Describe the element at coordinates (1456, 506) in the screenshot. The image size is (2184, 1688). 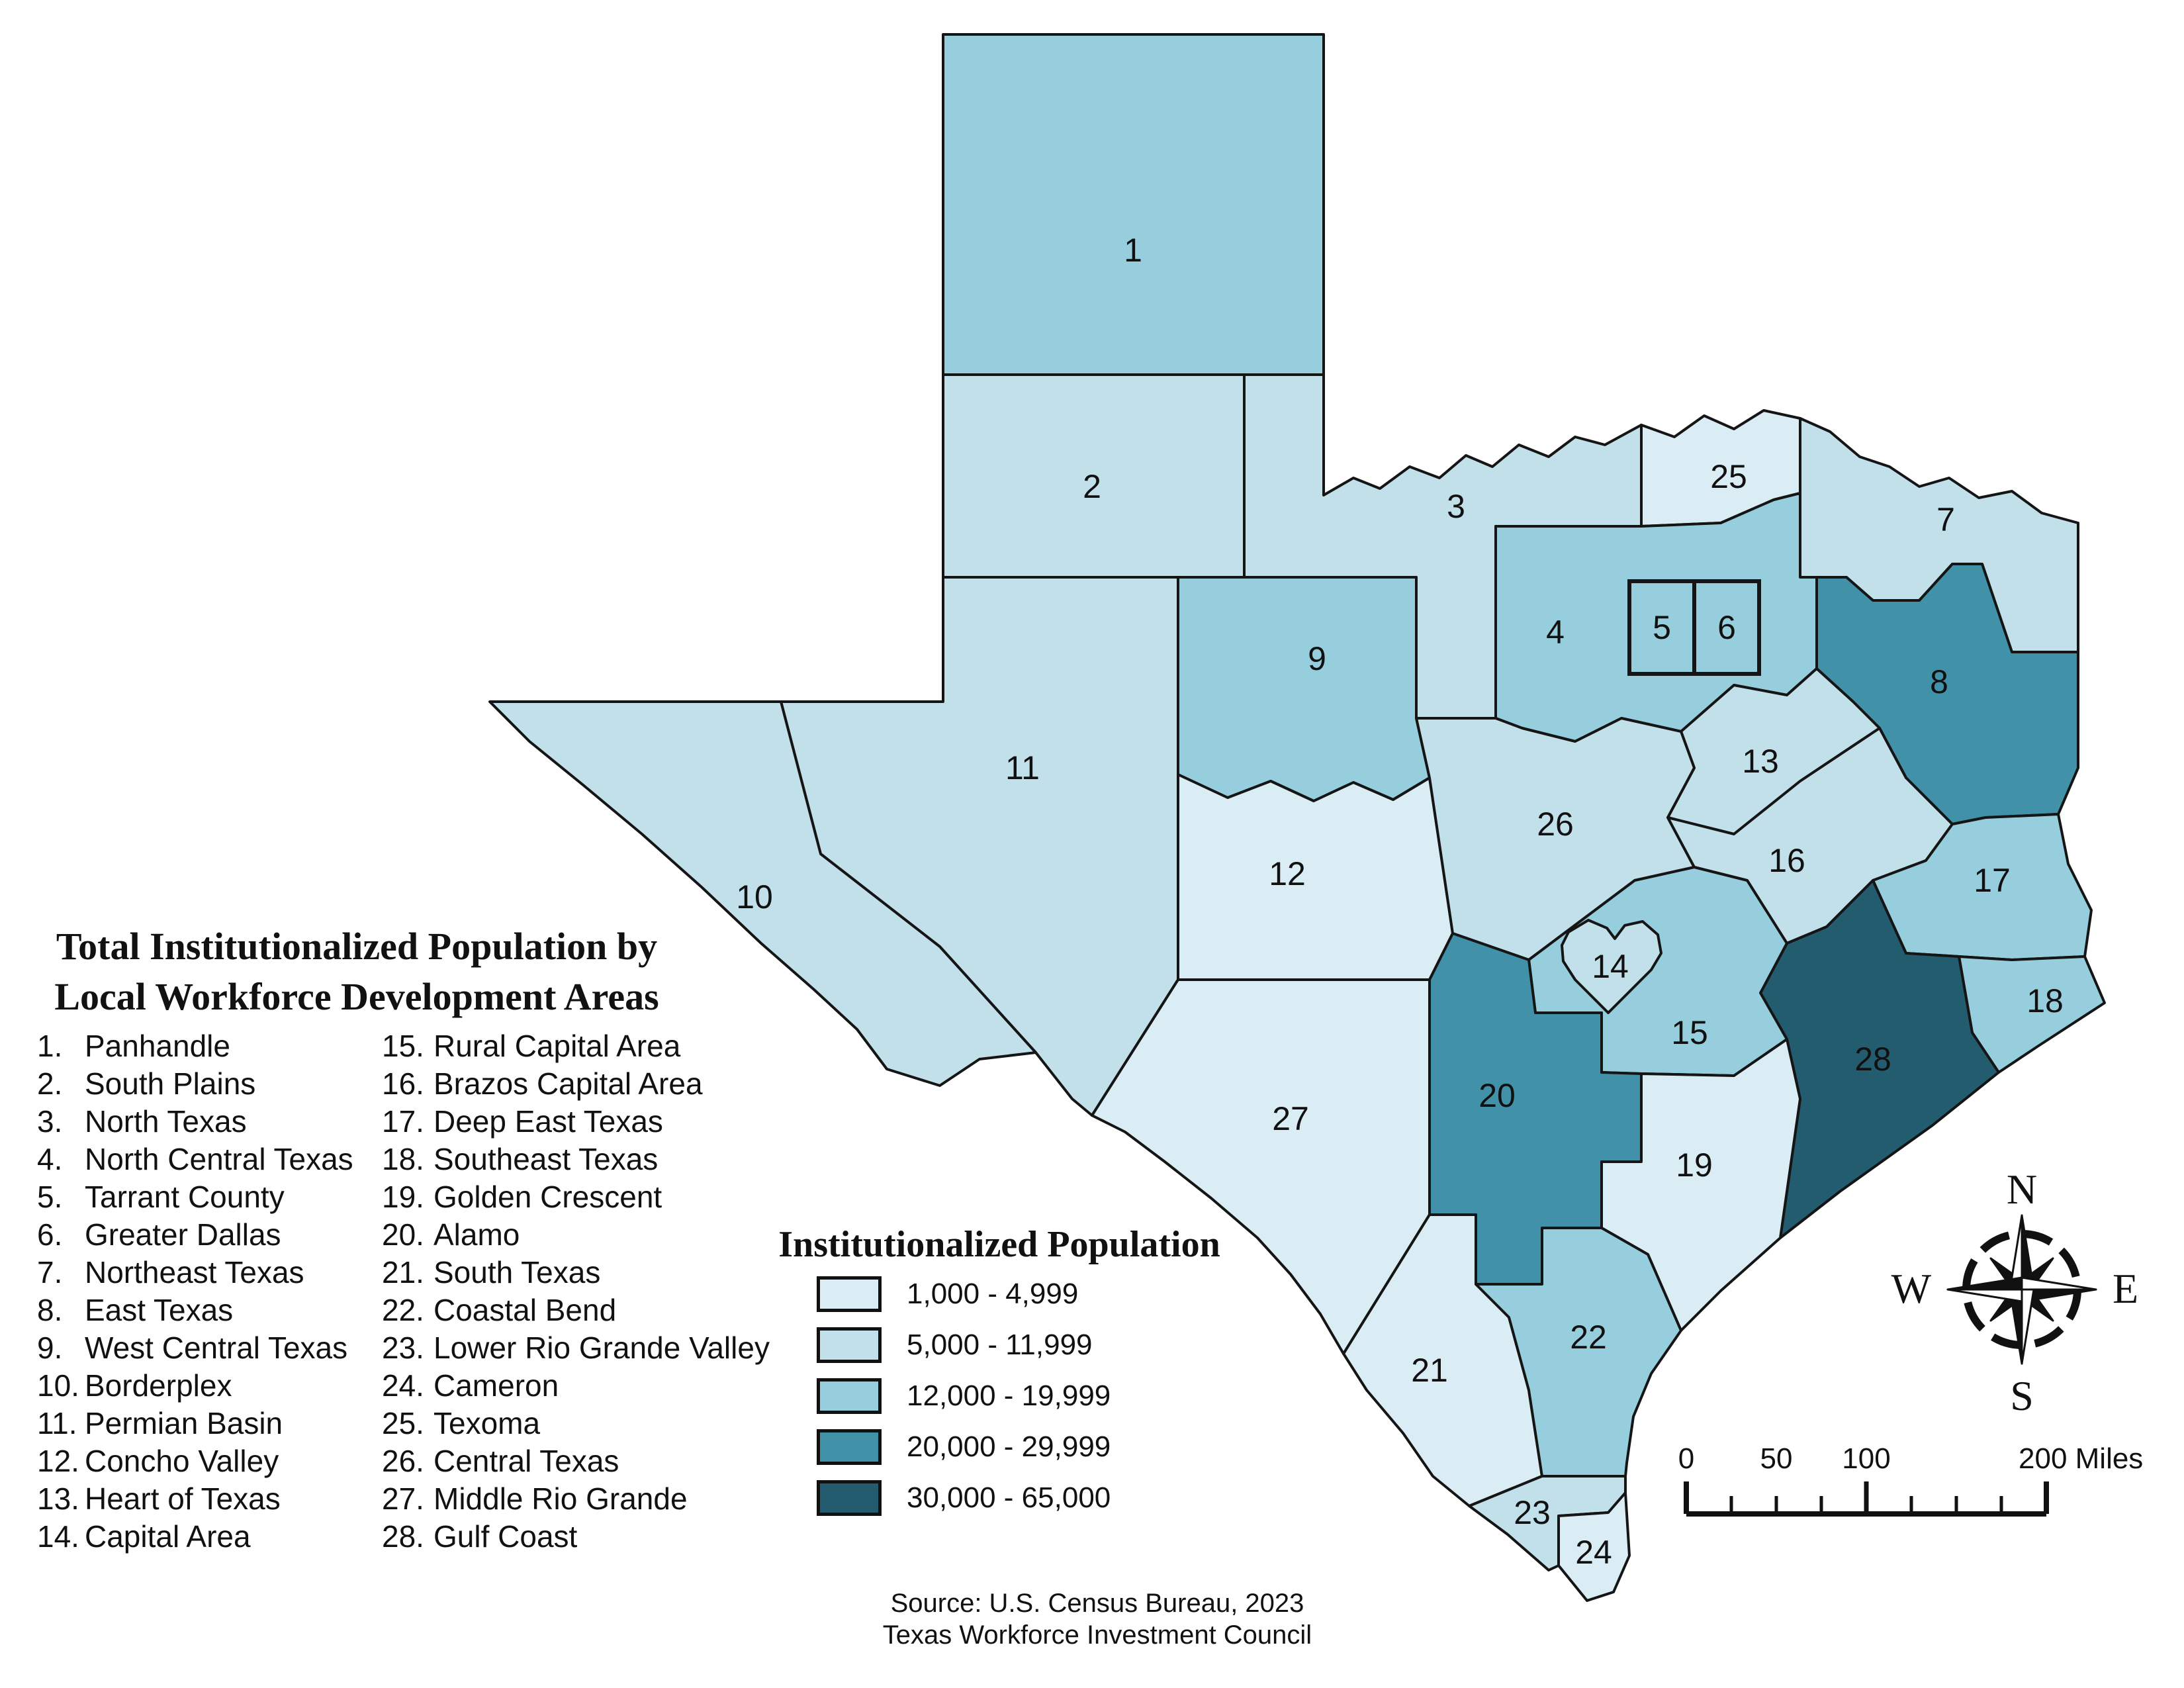
I see `region-label-3: 3` at that location.